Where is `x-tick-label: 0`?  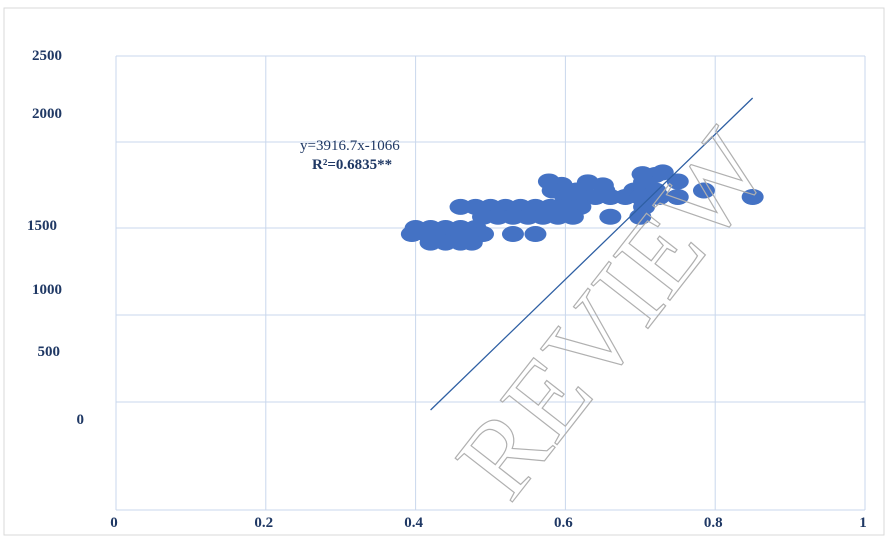 x-tick-label: 0 is located at coordinates (114, 523).